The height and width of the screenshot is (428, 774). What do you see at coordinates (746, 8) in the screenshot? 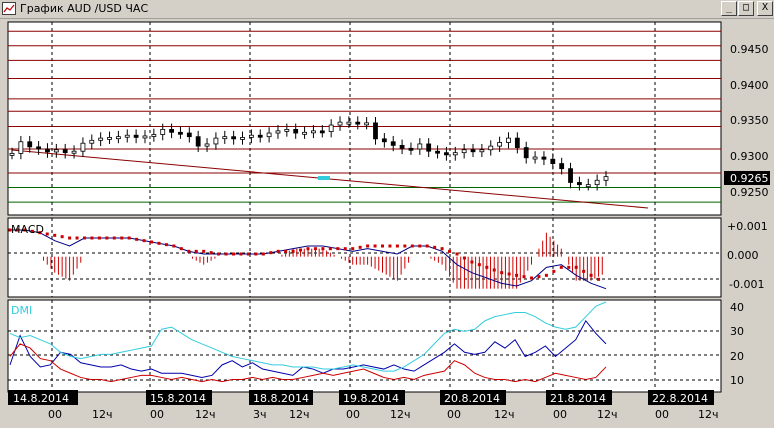
I see `maximize-button: □` at bounding box center [746, 8].